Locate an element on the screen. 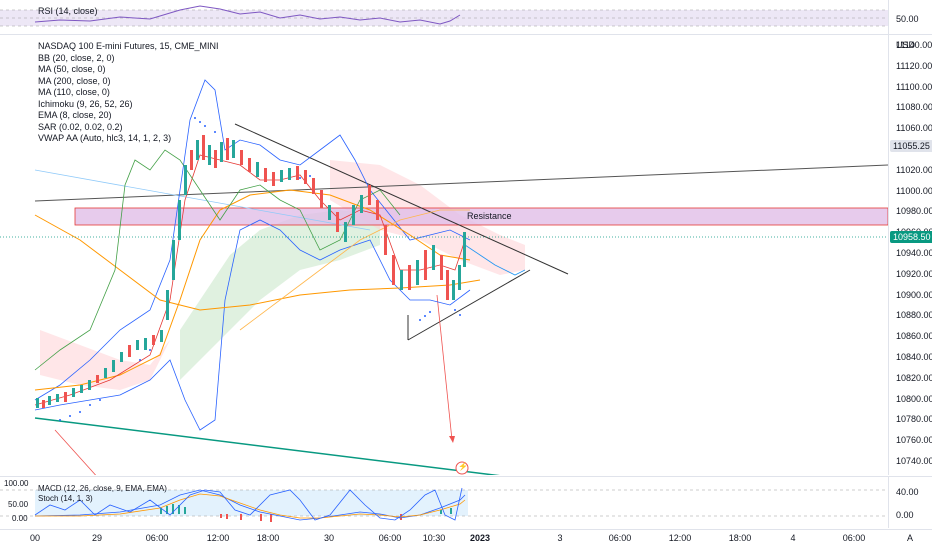 The width and height of the screenshot is (932, 550). rsi-pane: RSI (14, close) is located at coordinates (444, 17).